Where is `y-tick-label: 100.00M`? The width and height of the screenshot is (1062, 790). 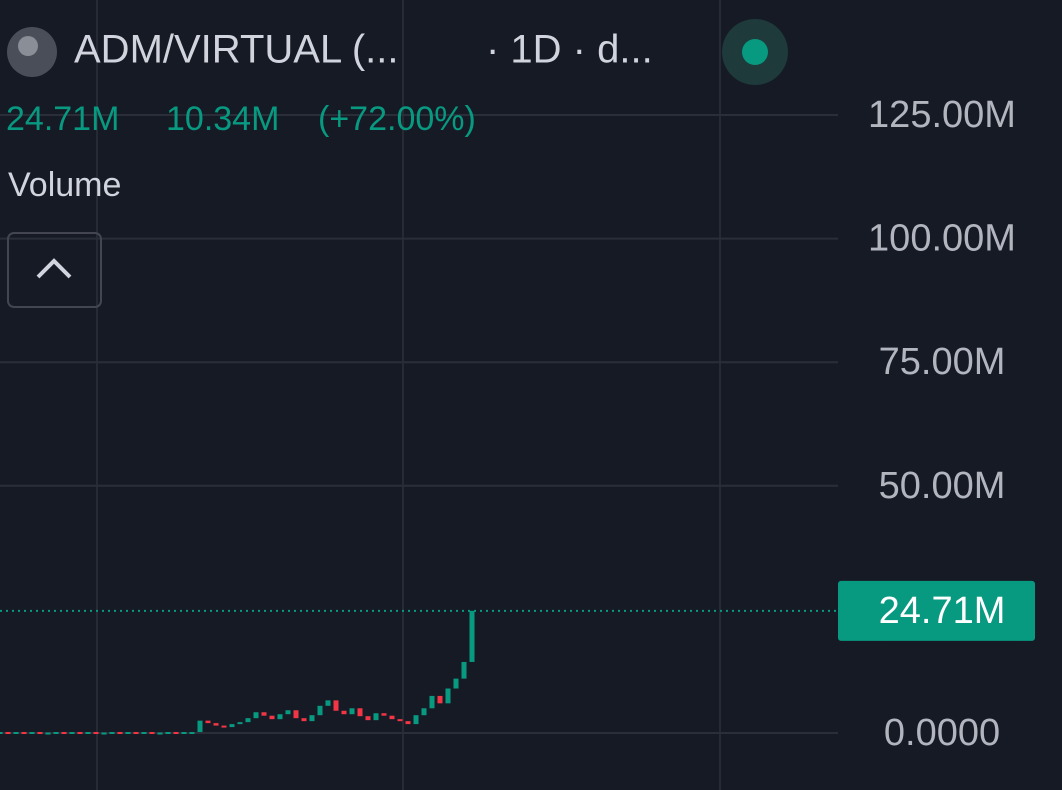 y-tick-label: 100.00M is located at coordinates (942, 239).